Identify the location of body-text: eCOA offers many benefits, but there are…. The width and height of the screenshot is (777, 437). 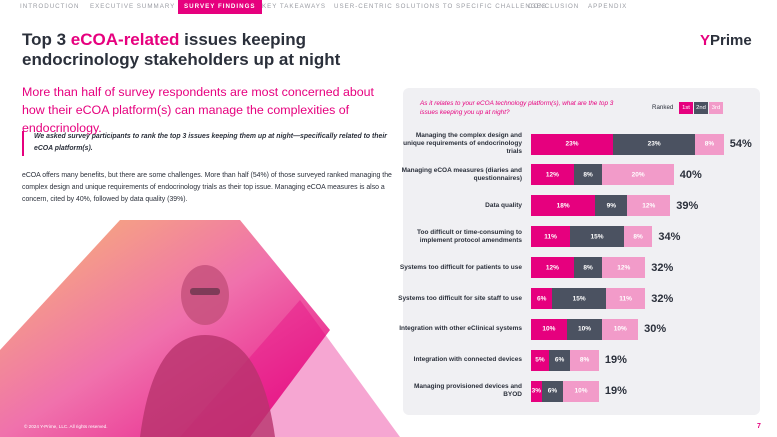
(207, 187).